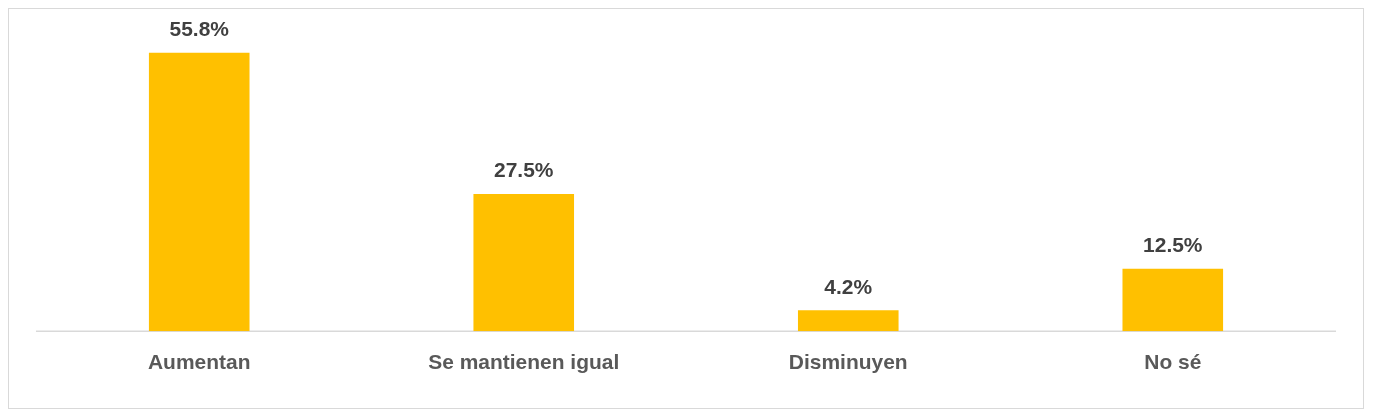 This screenshot has height=419, width=1374. Describe the element at coordinates (199, 29) in the screenshot. I see `data-label: 55.8%` at that location.